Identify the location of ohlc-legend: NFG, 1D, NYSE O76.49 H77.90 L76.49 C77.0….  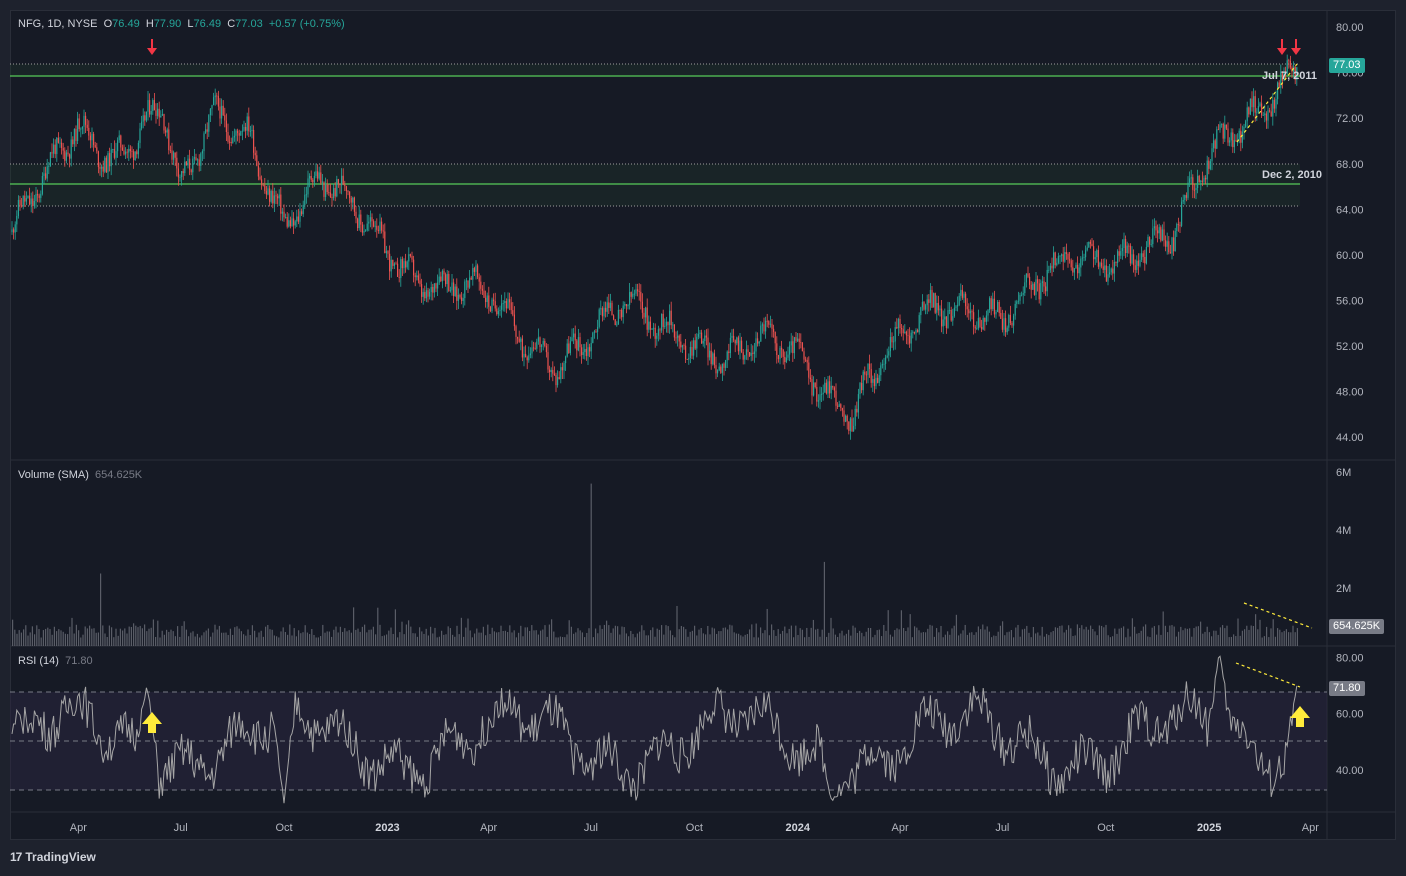
(181, 24).